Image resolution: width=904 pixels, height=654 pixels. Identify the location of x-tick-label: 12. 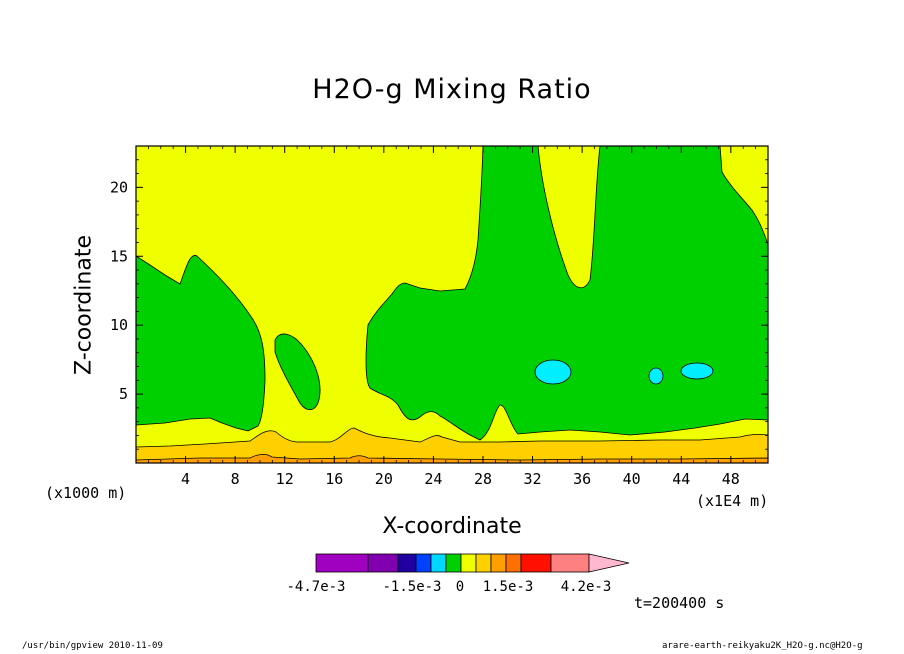
(285, 479).